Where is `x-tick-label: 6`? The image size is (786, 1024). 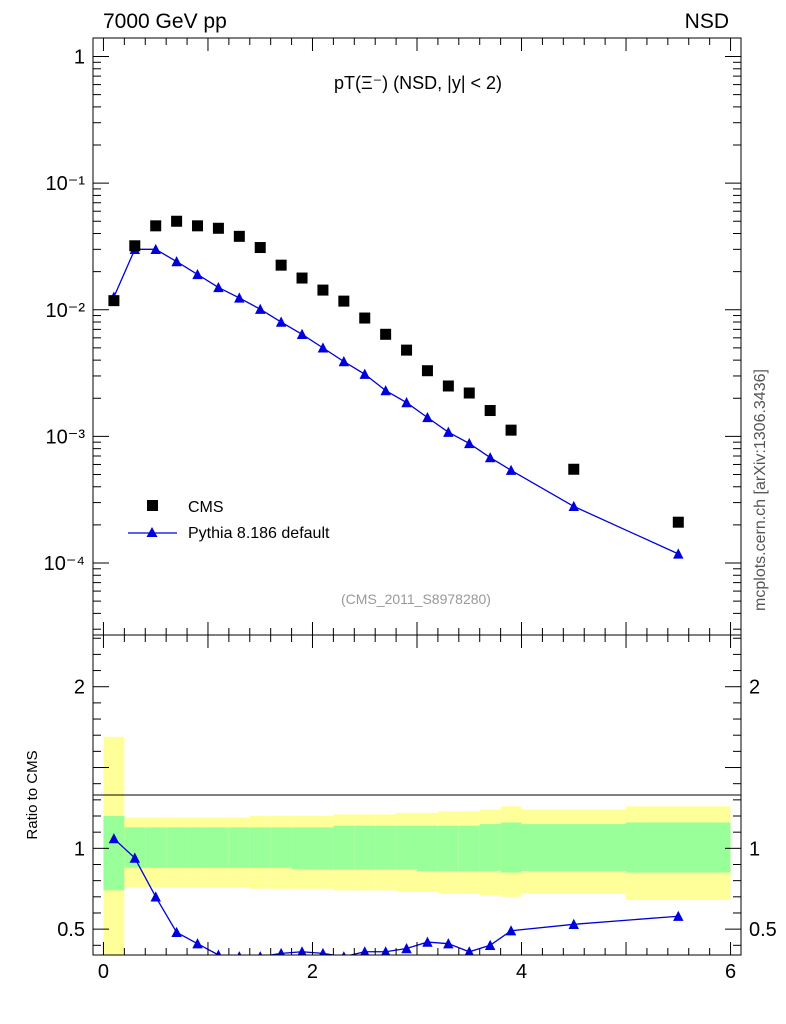
x-tick-label: 6 is located at coordinates (730, 972).